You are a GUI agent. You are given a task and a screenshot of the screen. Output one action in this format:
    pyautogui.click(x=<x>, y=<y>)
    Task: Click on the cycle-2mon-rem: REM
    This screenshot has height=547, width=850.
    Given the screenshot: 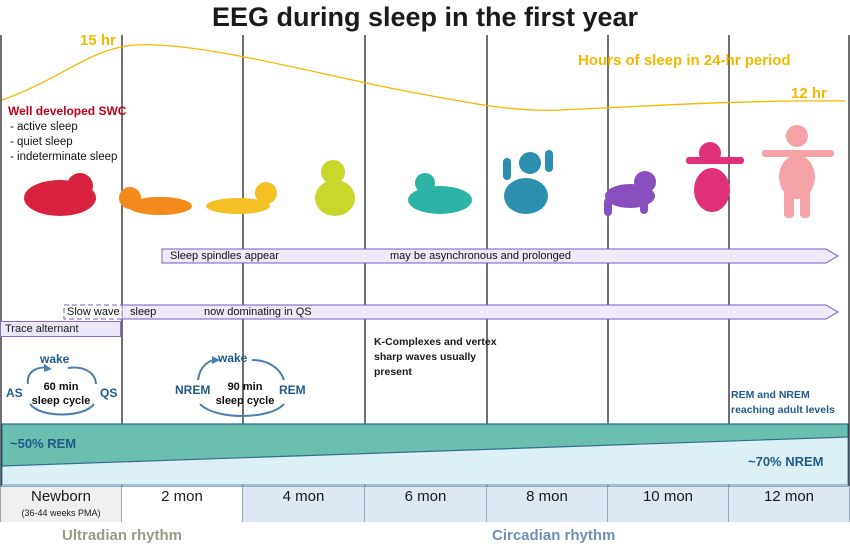 What is the action you would take?
    pyautogui.click(x=292, y=390)
    